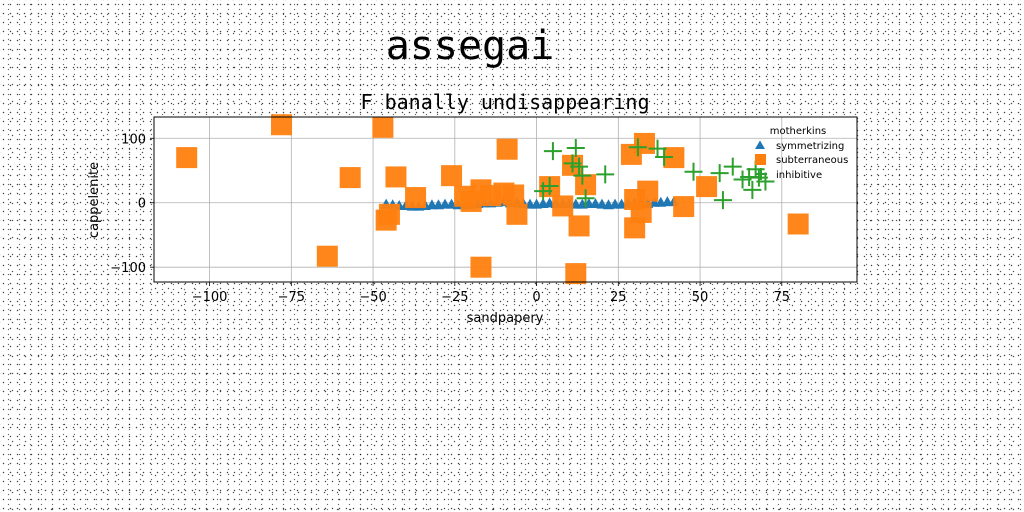 The width and height of the screenshot is (1024, 512). Describe the element at coordinates (210, 297) in the screenshot. I see `x-tick-label: −100` at that location.